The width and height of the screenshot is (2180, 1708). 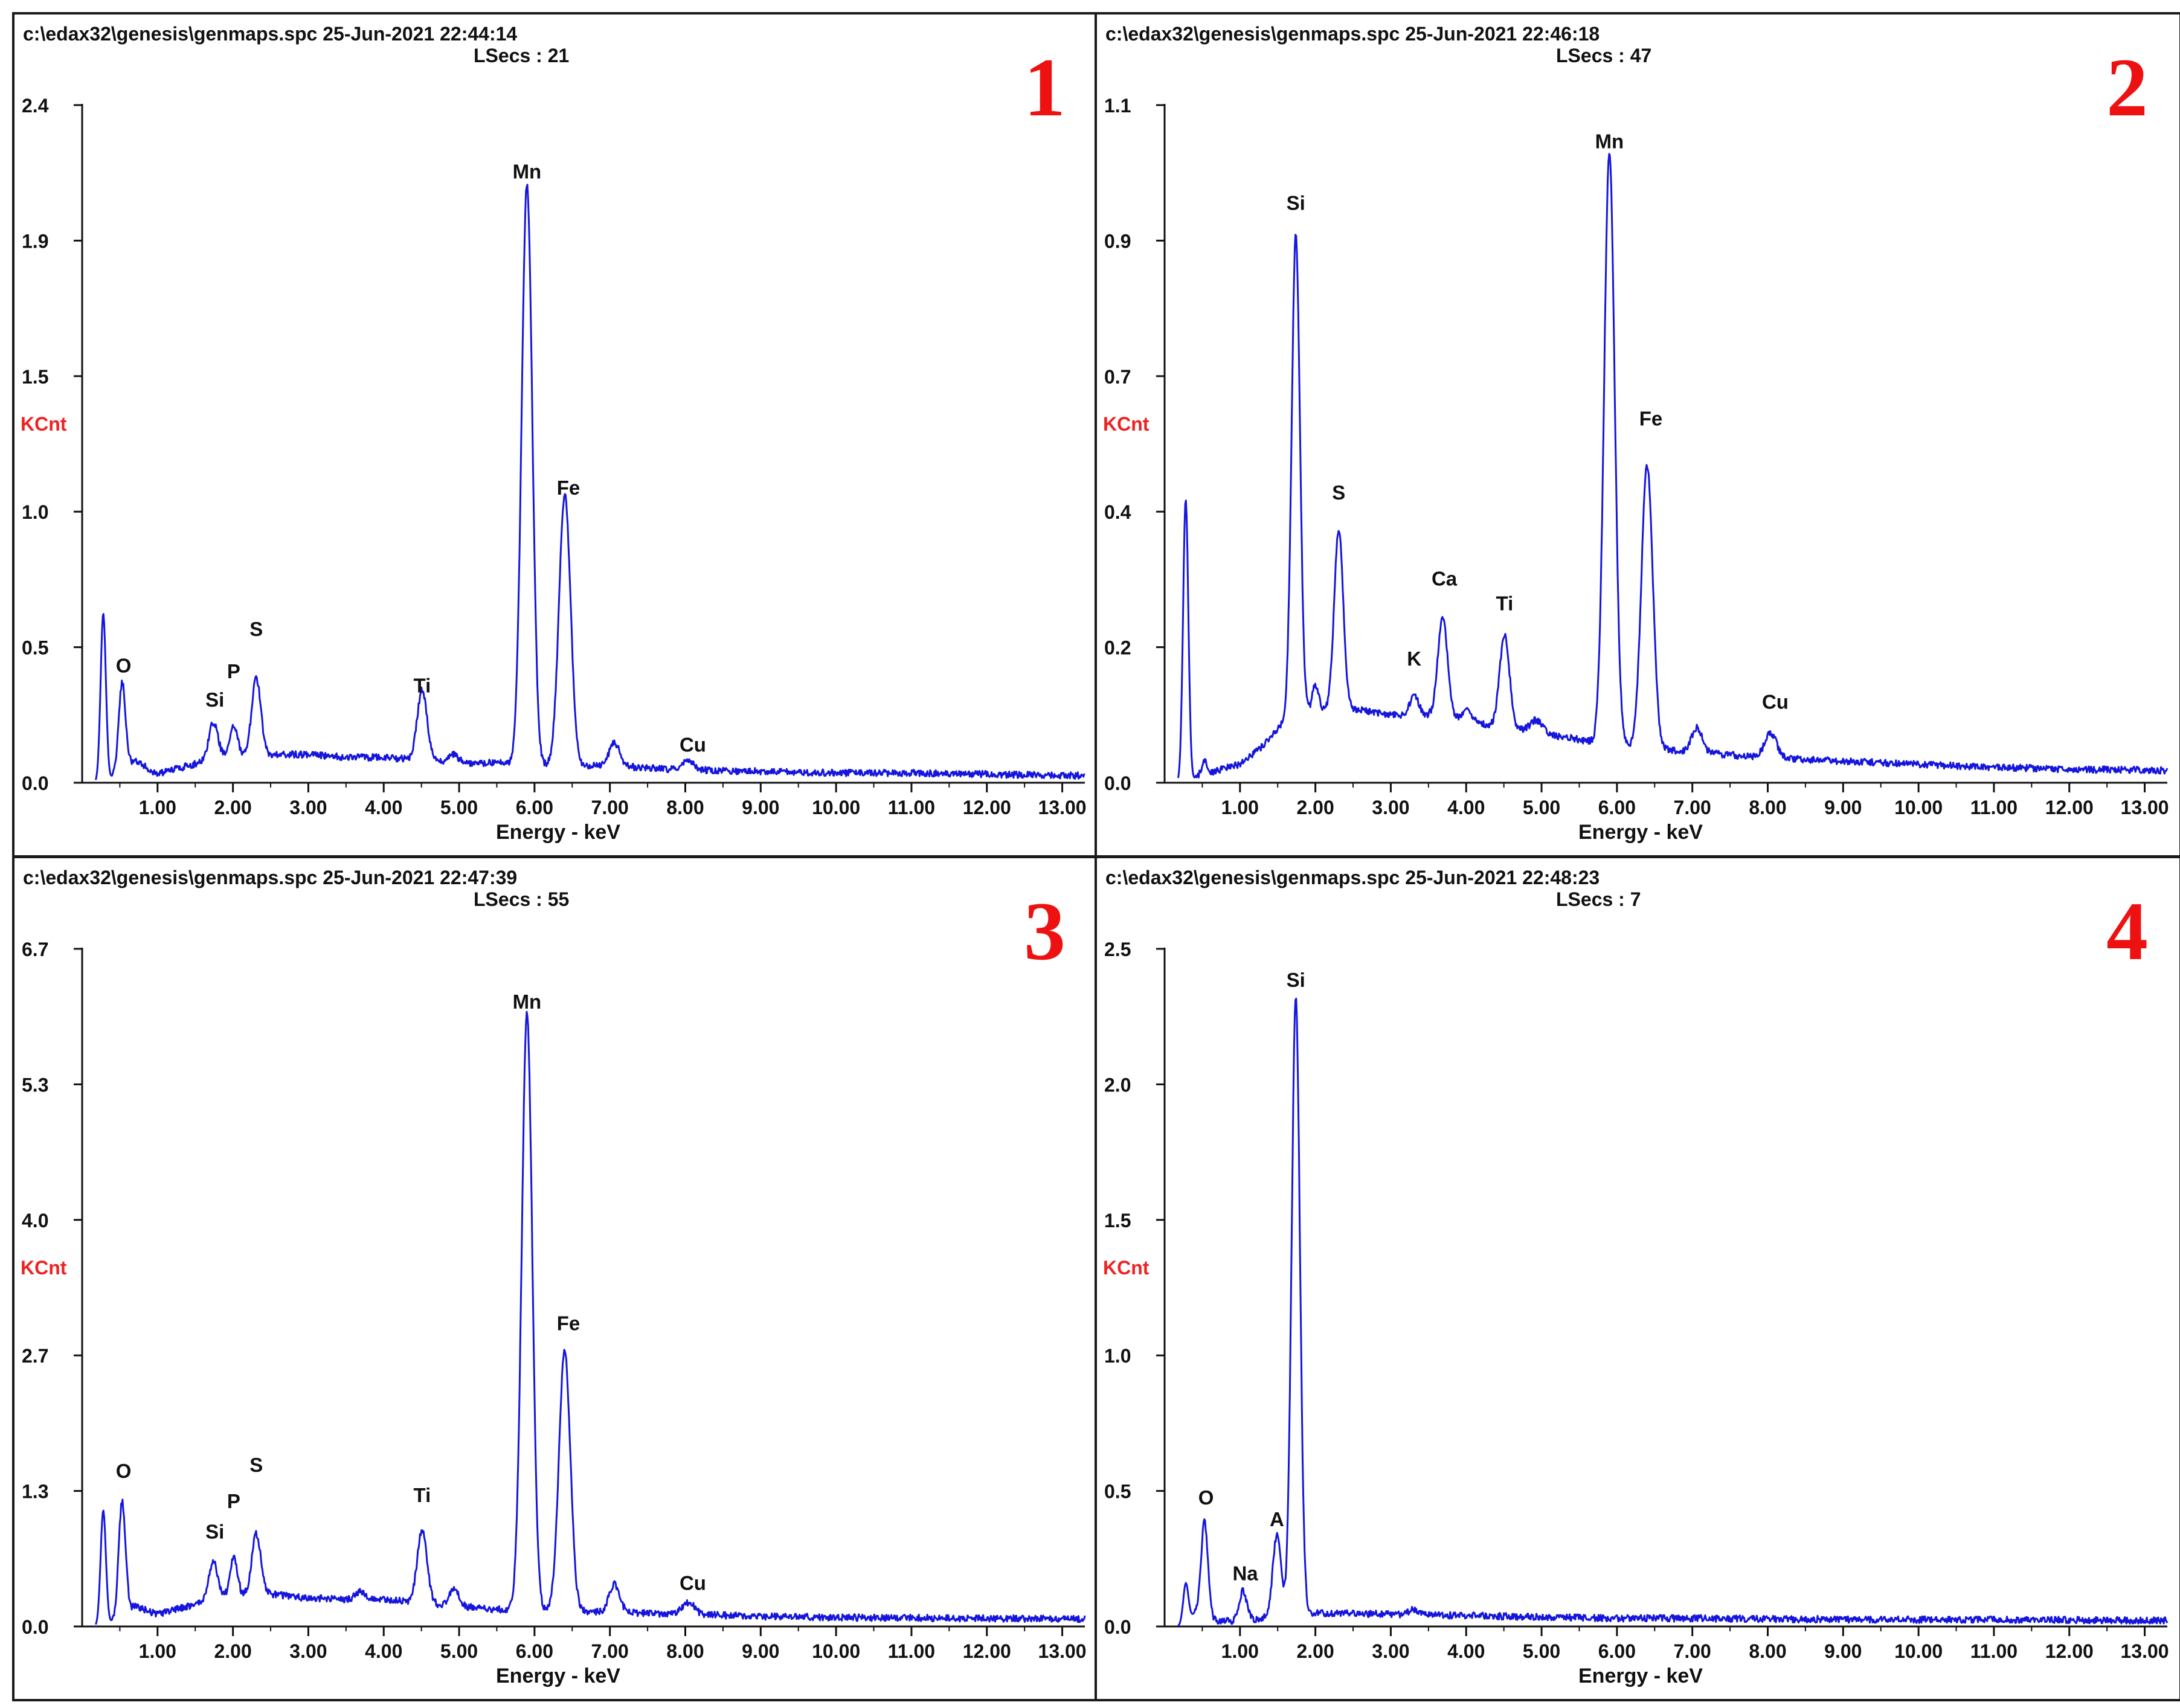 I want to click on panel-1-element-label-s: S, so click(x=256, y=629).